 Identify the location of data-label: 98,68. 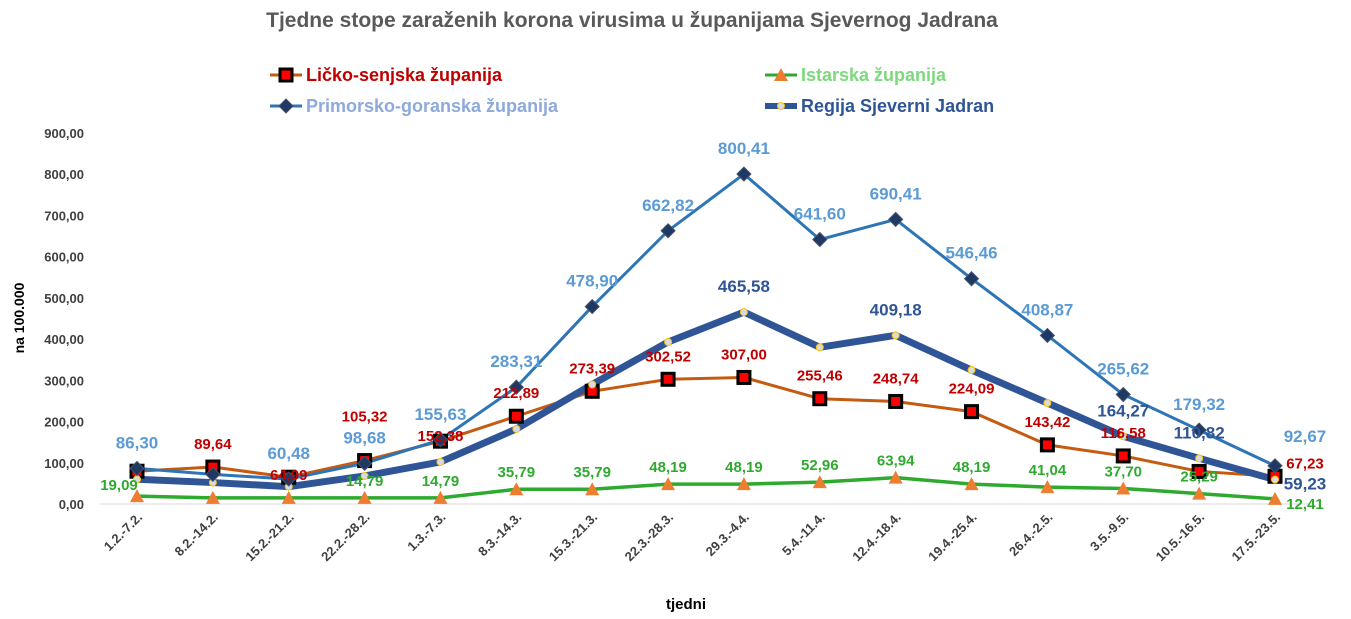
(364, 437).